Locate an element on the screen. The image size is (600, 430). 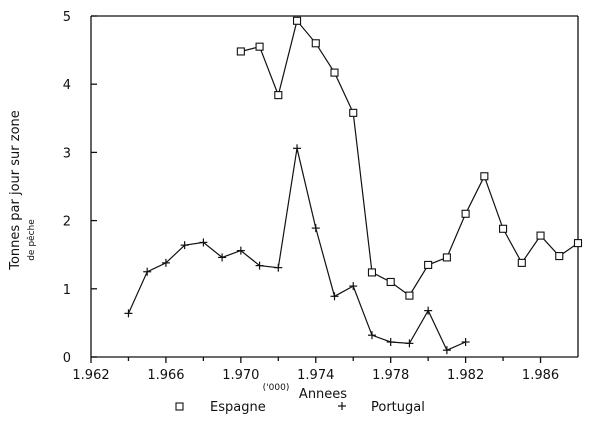
x-tick-label: 1.970 is located at coordinates (240, 375).